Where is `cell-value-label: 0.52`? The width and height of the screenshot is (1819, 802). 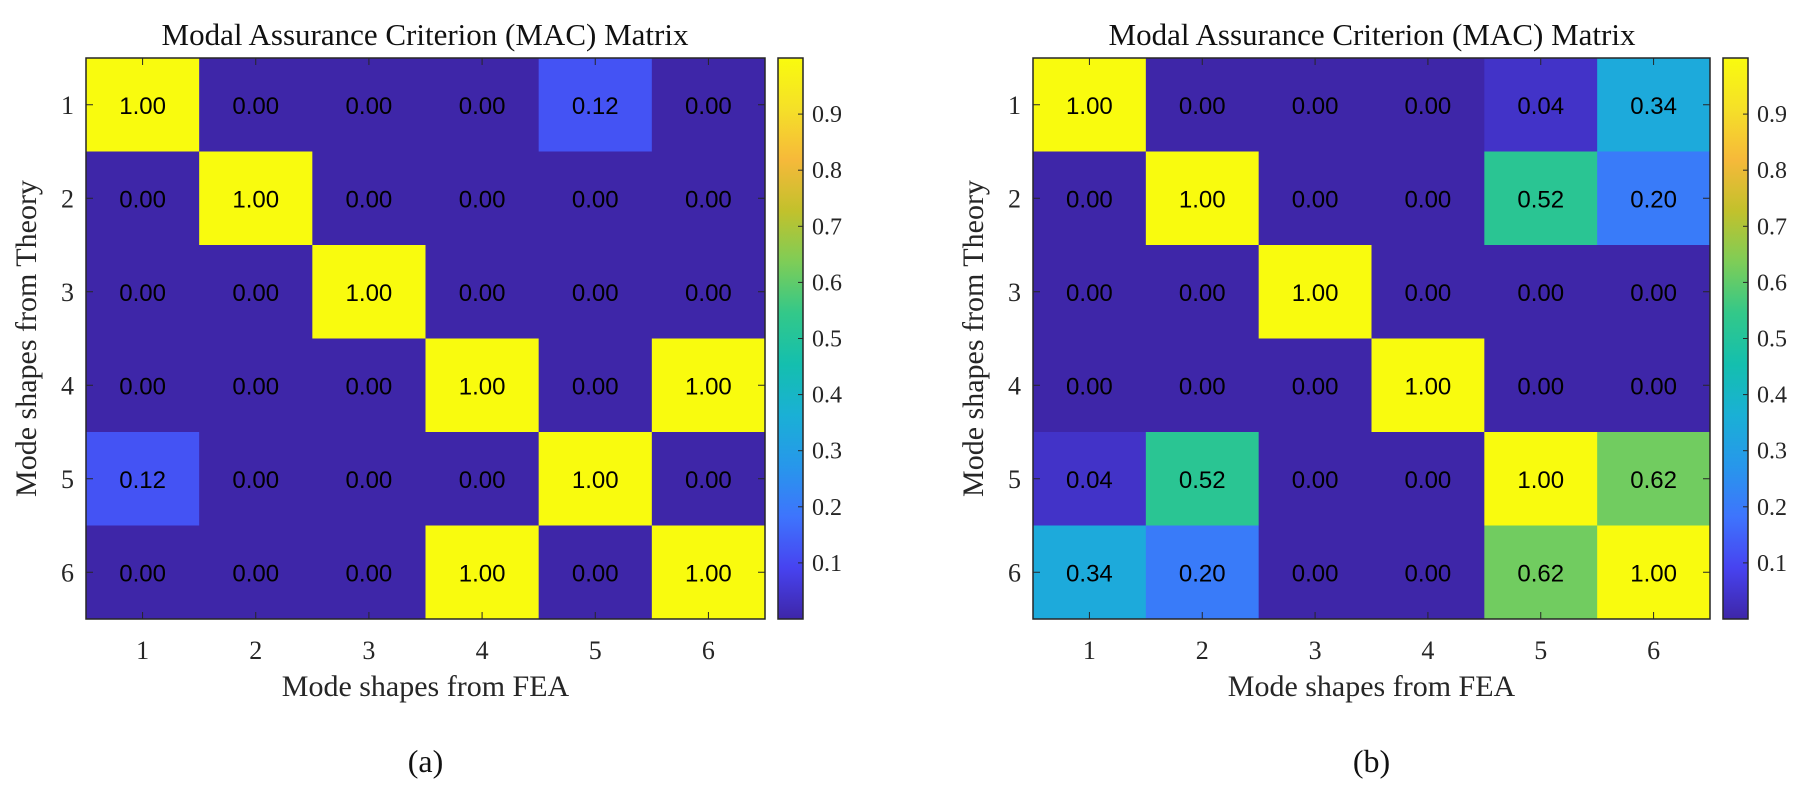 cell-value-label: 0.52 is located at coordinates (1540, 199).